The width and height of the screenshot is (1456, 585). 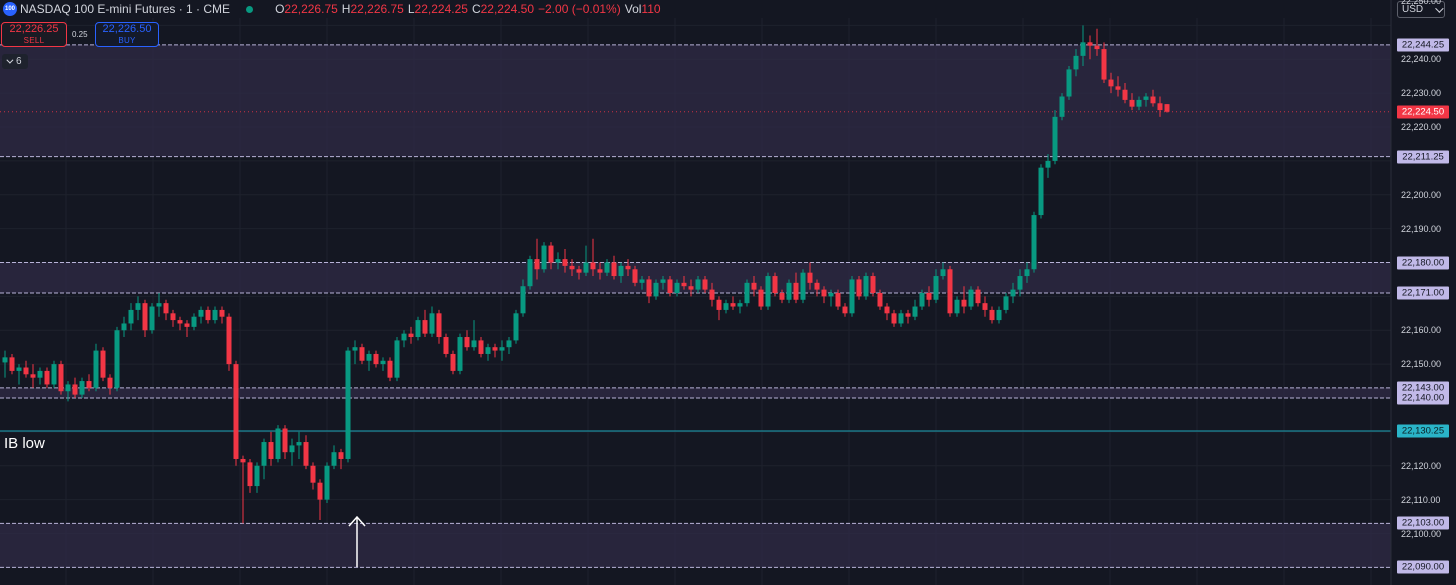 What do you see at coordinates (1421, 465) in the screenshot?
I see `price-tick-label: 22,120.00` at bounding box center [1421, 465].